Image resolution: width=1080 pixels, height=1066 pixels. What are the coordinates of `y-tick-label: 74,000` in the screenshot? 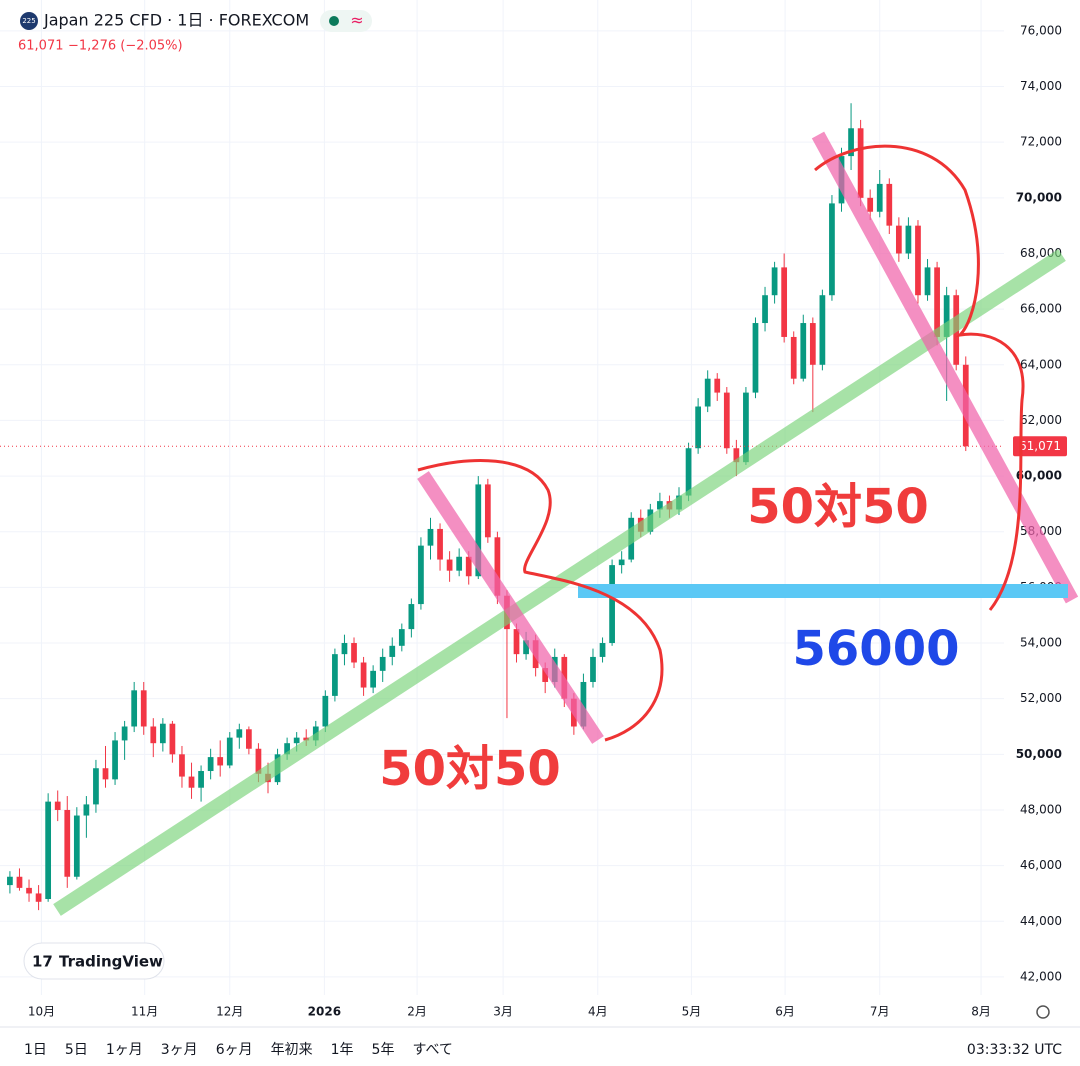 It's located at (1041, 86).